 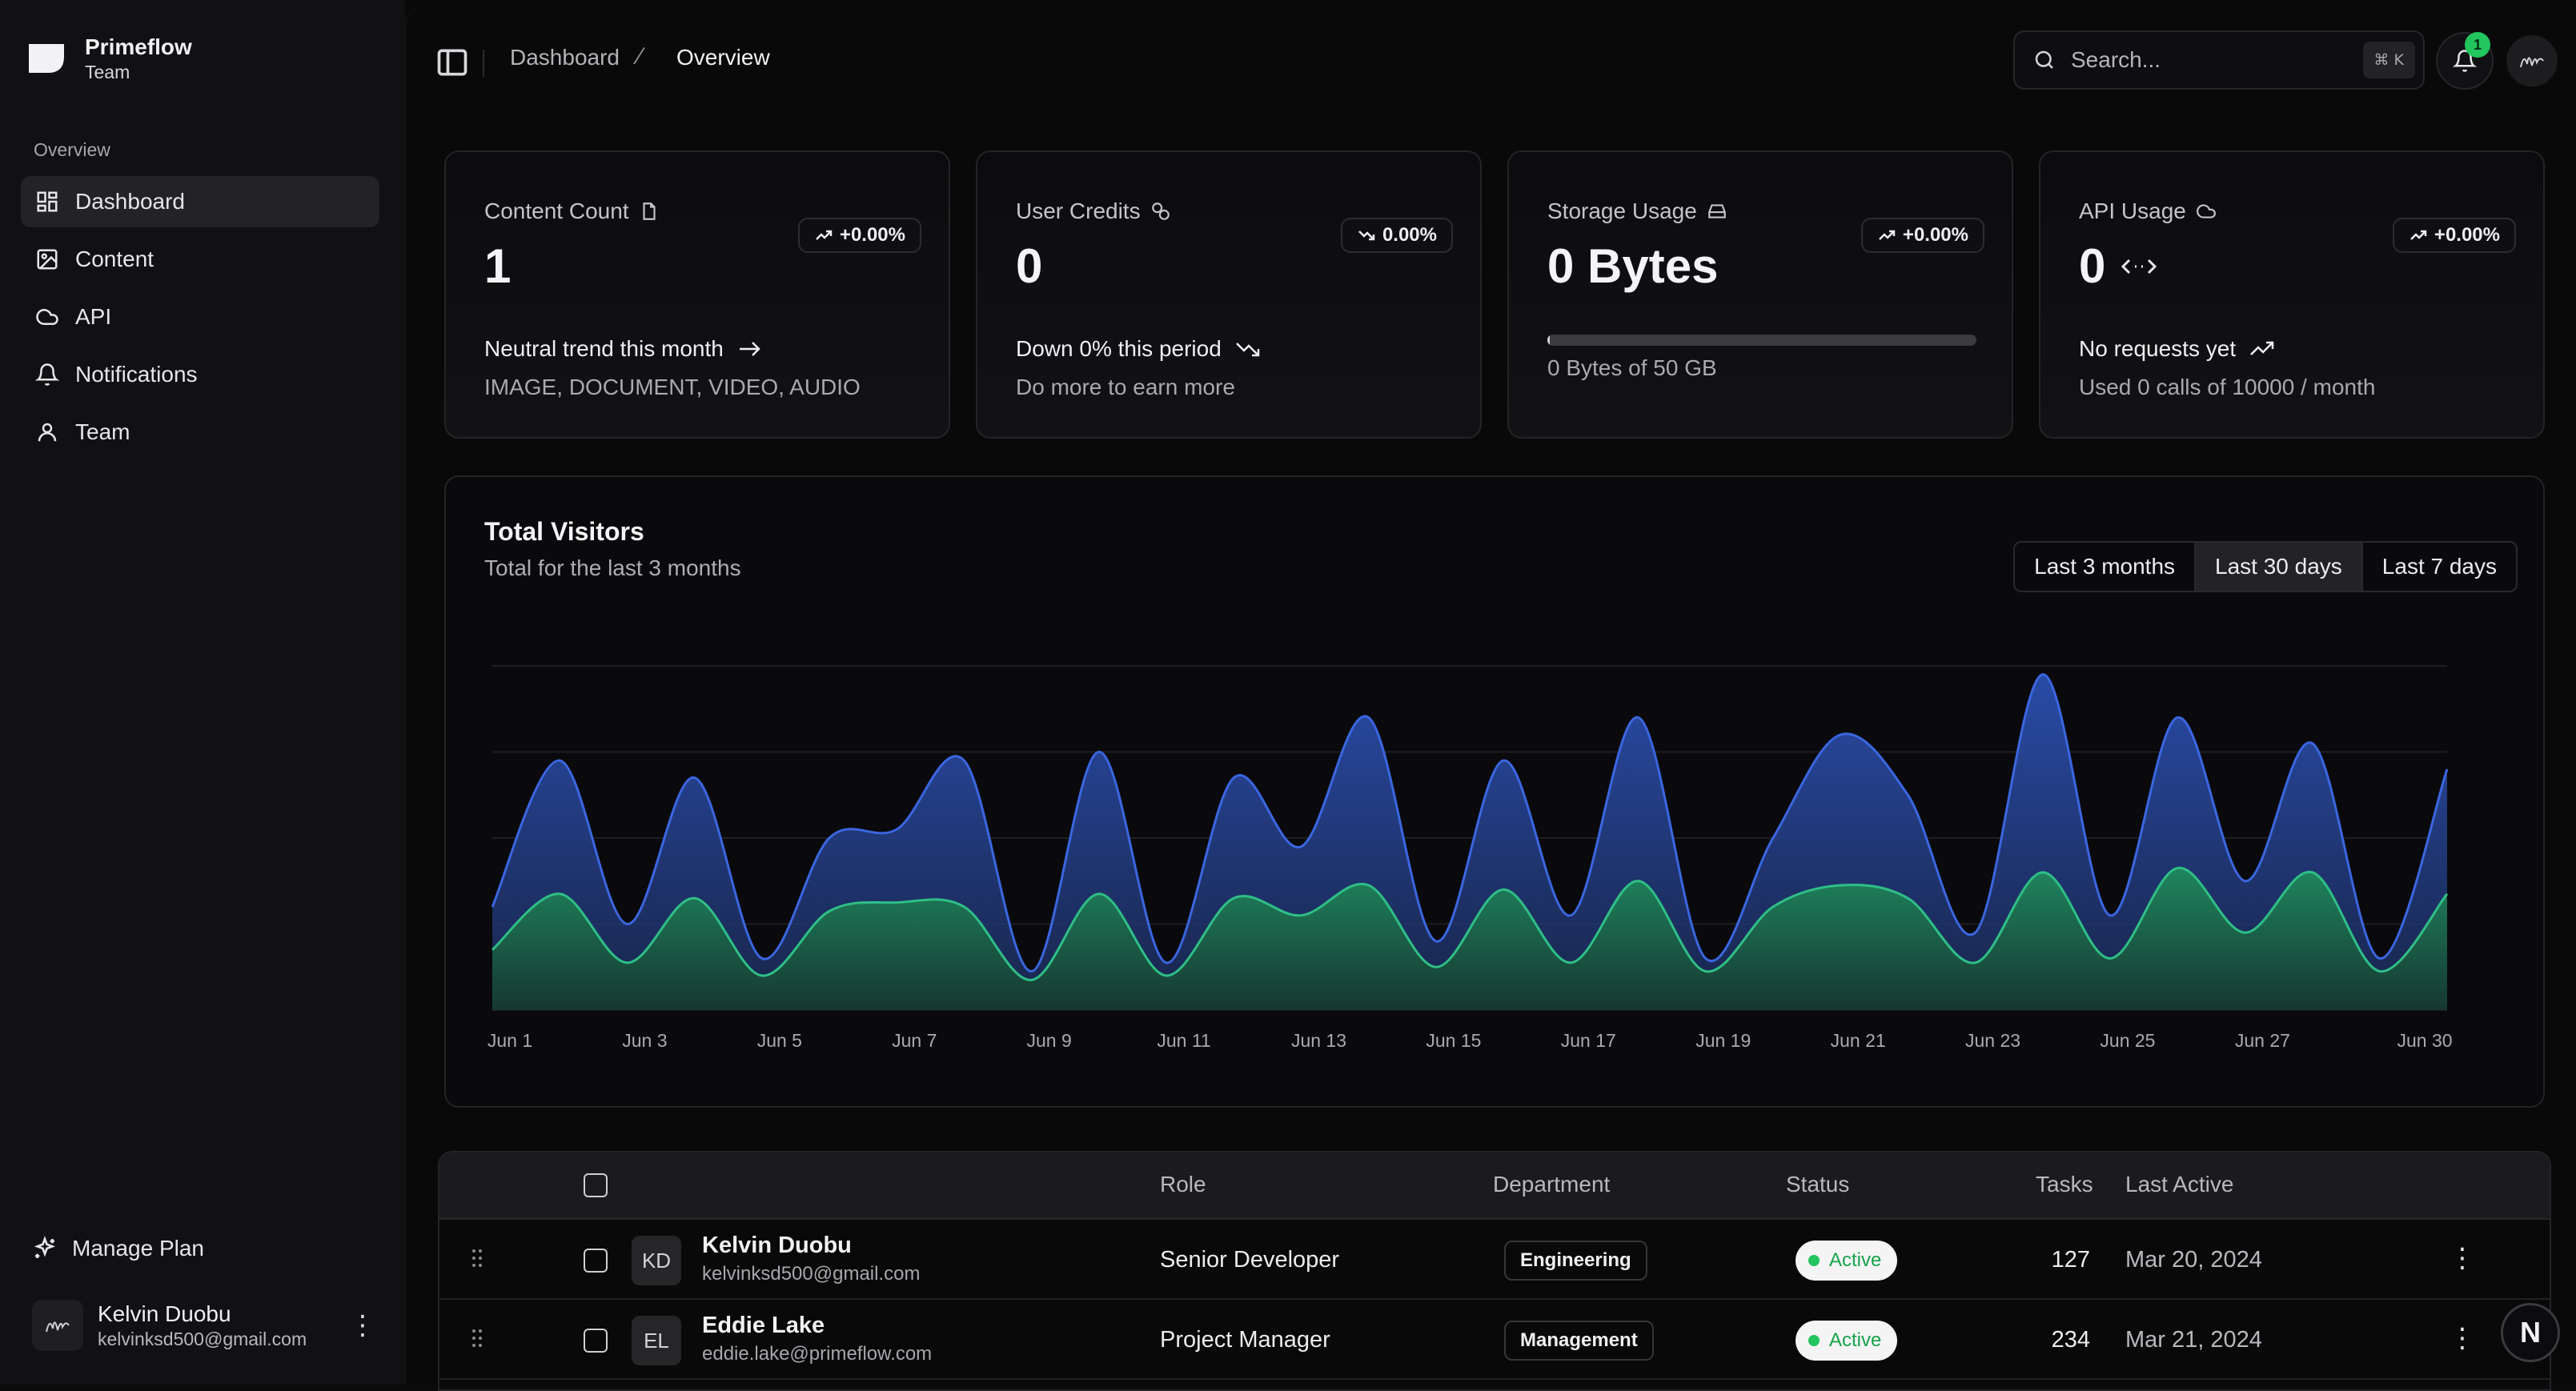 I want to click on column-header-last-active: Last Active, so click(x=2179, y=1185).